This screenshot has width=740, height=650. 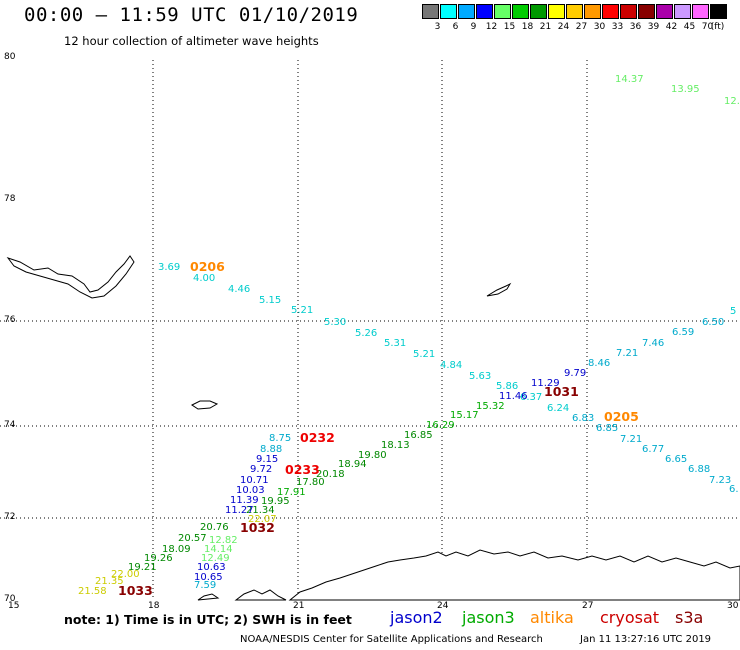 What do you see at coordinates (513, 396) in the screenshot?
I see `wave-height-value: 11.46` at bounding box center [513, 396].